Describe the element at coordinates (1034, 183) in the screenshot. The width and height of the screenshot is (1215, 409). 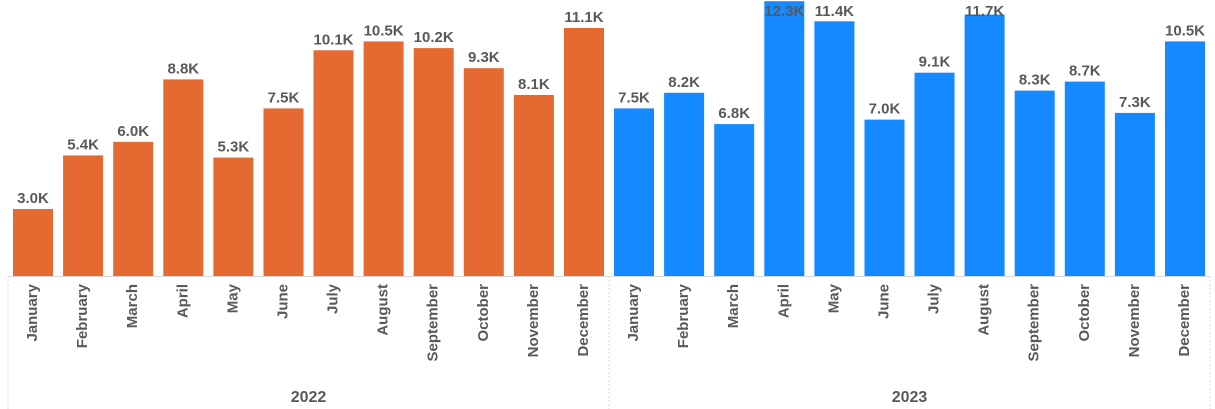
I see `bar-2023-september` at that location.